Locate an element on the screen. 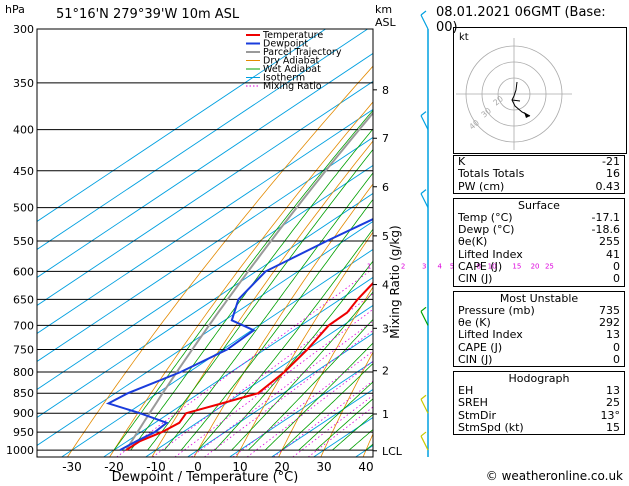  index-row-totals: Totals Totals 16 is located at coordinates (539, 174).